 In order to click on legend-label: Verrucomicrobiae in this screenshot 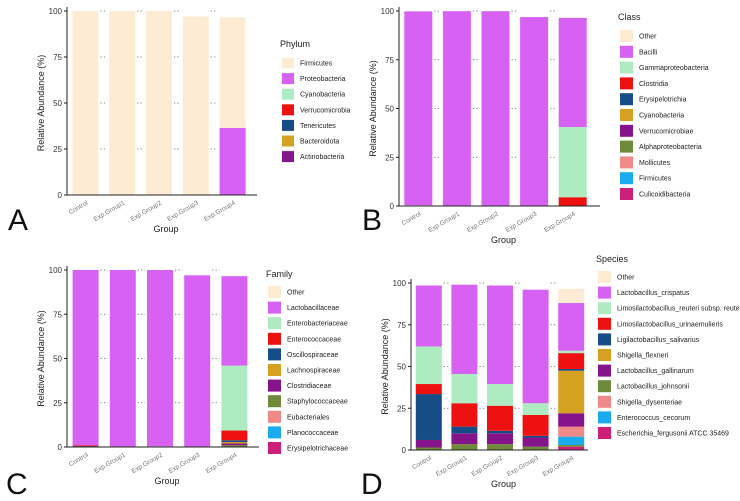, I will do `click(666, 131)`.